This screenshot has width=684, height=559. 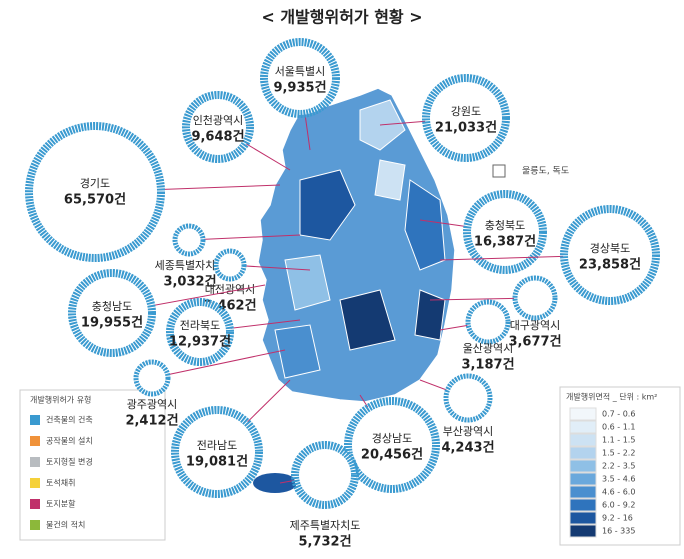 I want to click on legend-label: 1.5 - 2.2, so click(x=618, y=453).